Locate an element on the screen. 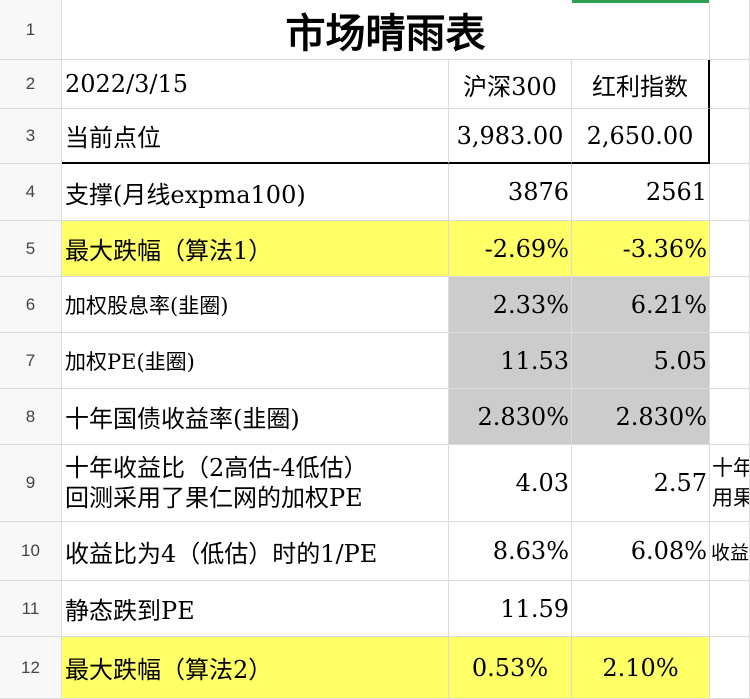 The image size is (750, 699). row-header-8: 8 is located at coordinates (31, 417).